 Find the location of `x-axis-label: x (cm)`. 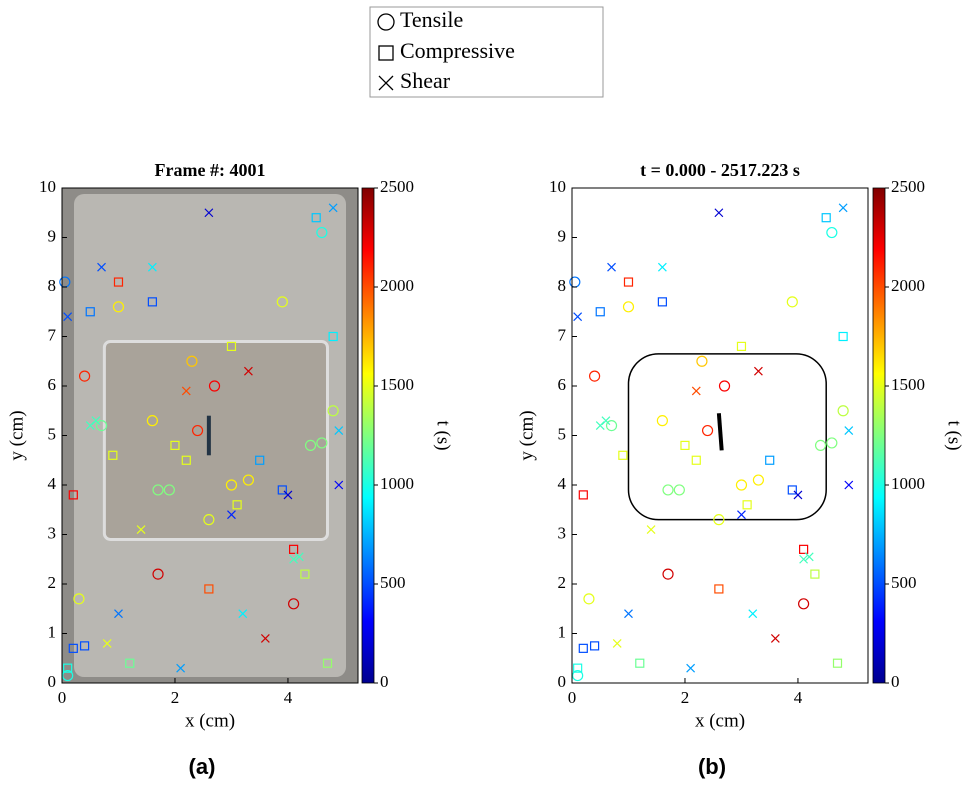

x-axis-label: x (cm) is located at coordinates (210, 720).